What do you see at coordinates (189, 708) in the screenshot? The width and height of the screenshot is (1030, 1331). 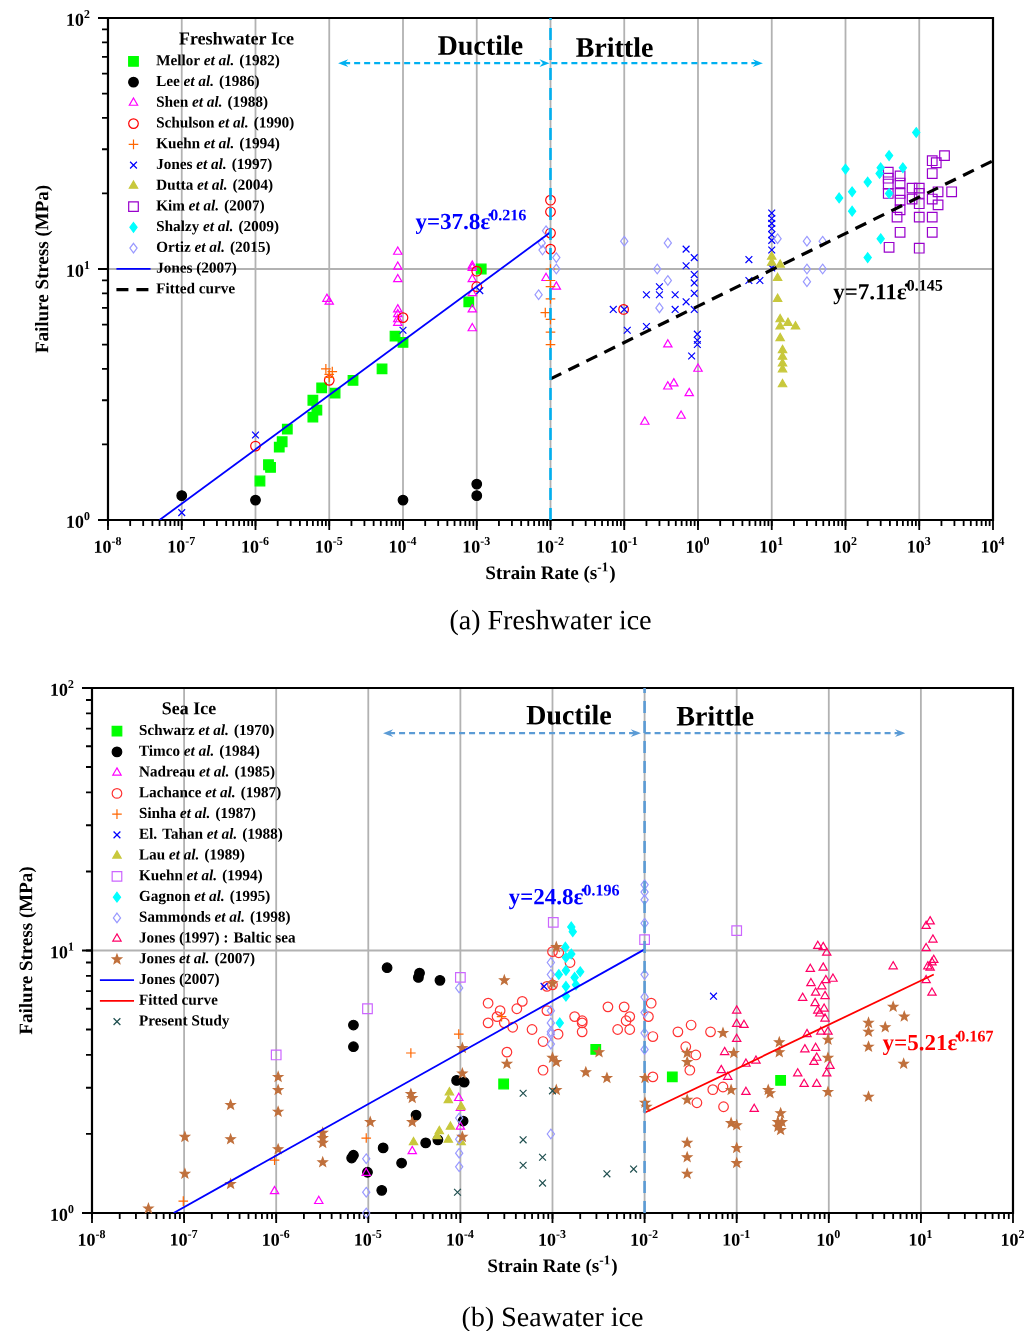 I see `legend-title: Sea Ice` at bounding box center [189, 708].